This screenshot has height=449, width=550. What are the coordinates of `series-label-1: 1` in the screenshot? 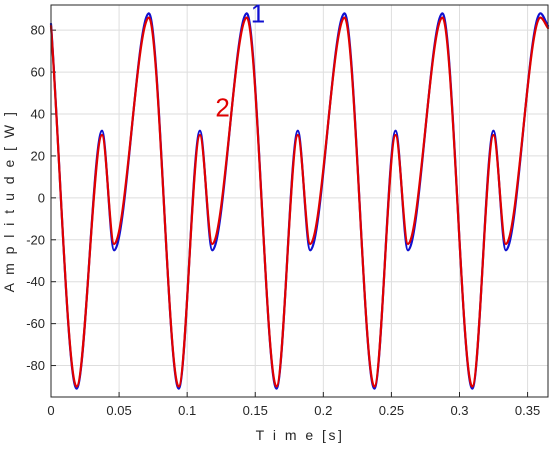 It's located at (258, 14).